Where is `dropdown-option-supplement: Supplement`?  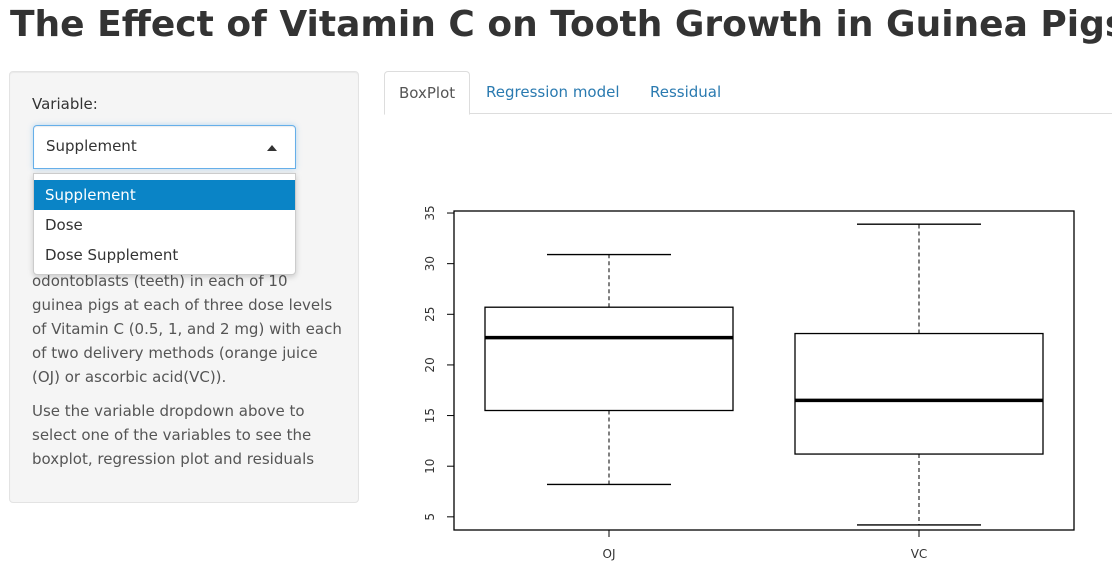 dropdown-option-supplement: Supplement is located at coordinates (164, 195).